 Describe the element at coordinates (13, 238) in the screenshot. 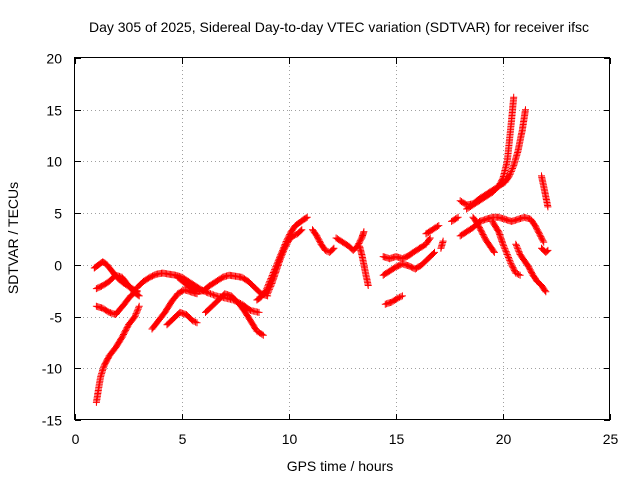

I see `y-axis-label: SDTVAR / TECUs` at that location.